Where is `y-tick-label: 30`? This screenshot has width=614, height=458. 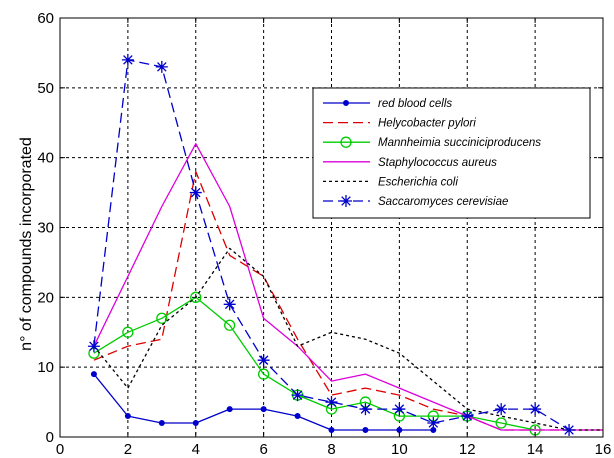 y-tick-label: 30 is located at coordinates (45, 228).